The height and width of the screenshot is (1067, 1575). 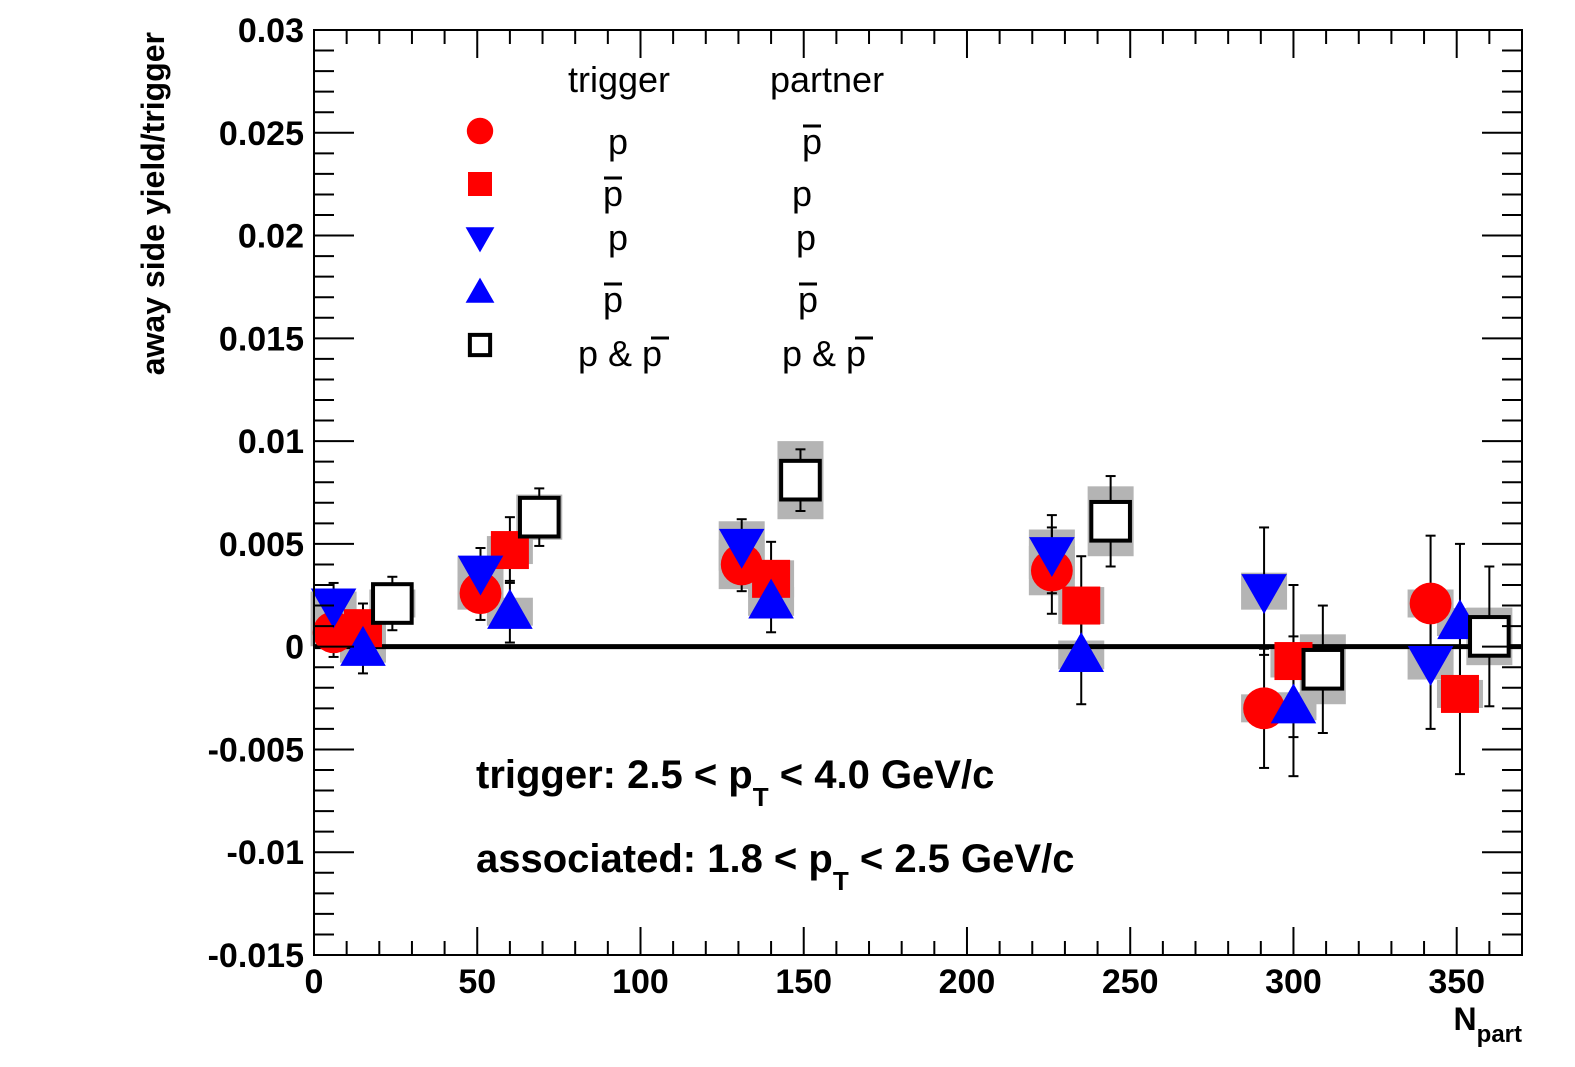 I want to click on point-s3-p2, so click(x=771, y=598).